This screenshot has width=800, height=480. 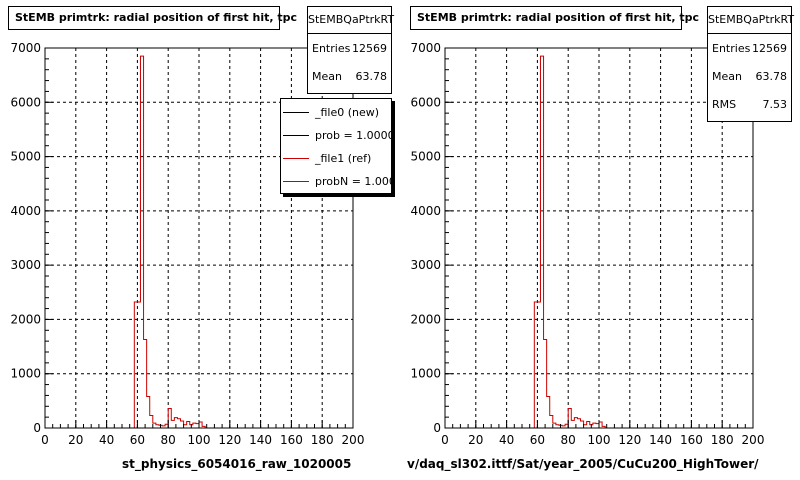 I want to click on legend-entry: probN = 1.000000, so click(x=336, y=181).